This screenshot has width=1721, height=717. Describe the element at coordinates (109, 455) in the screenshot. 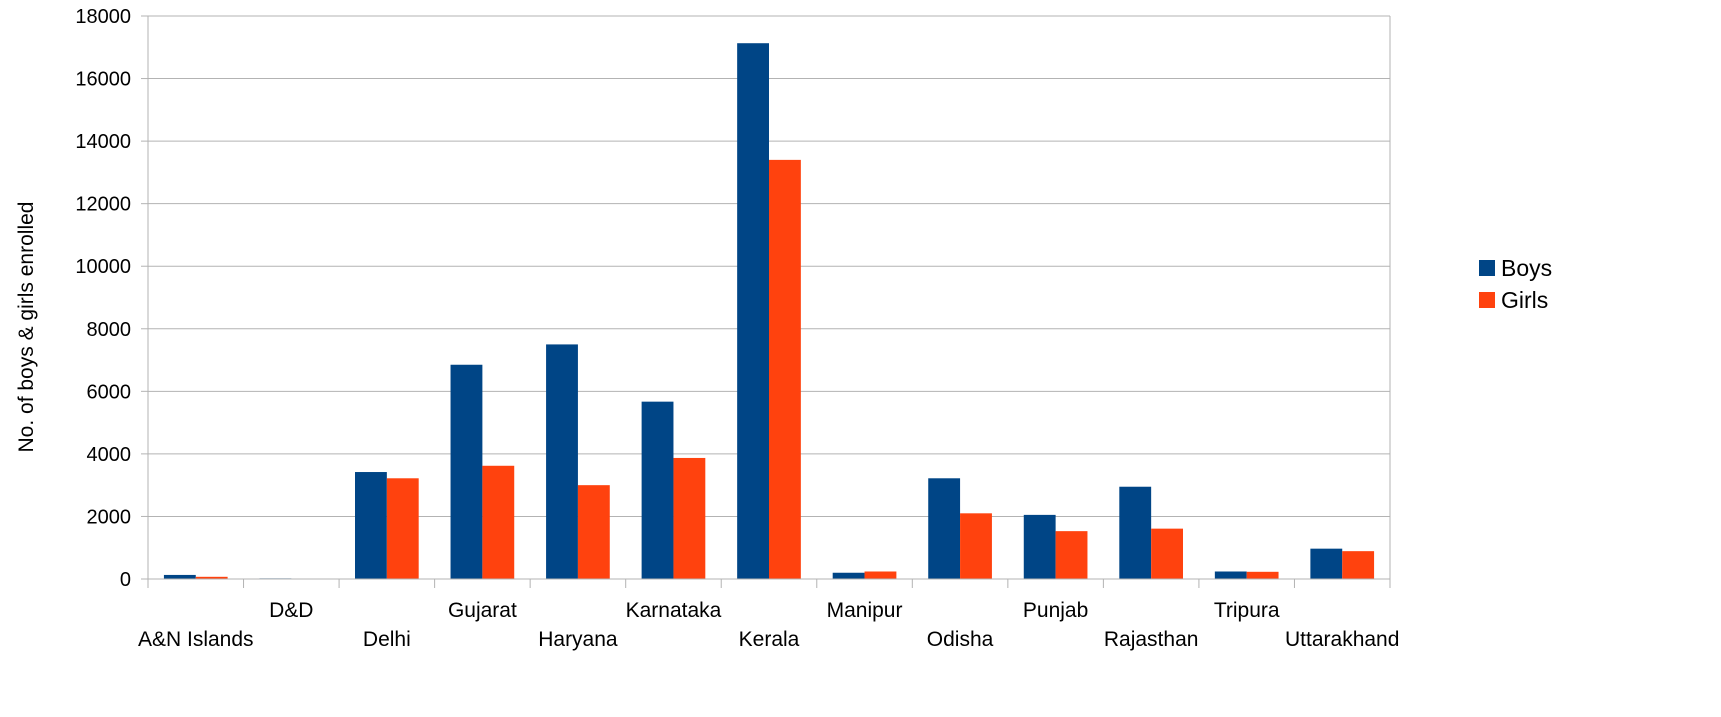

I see `y-tick-label: 4000` at that location.